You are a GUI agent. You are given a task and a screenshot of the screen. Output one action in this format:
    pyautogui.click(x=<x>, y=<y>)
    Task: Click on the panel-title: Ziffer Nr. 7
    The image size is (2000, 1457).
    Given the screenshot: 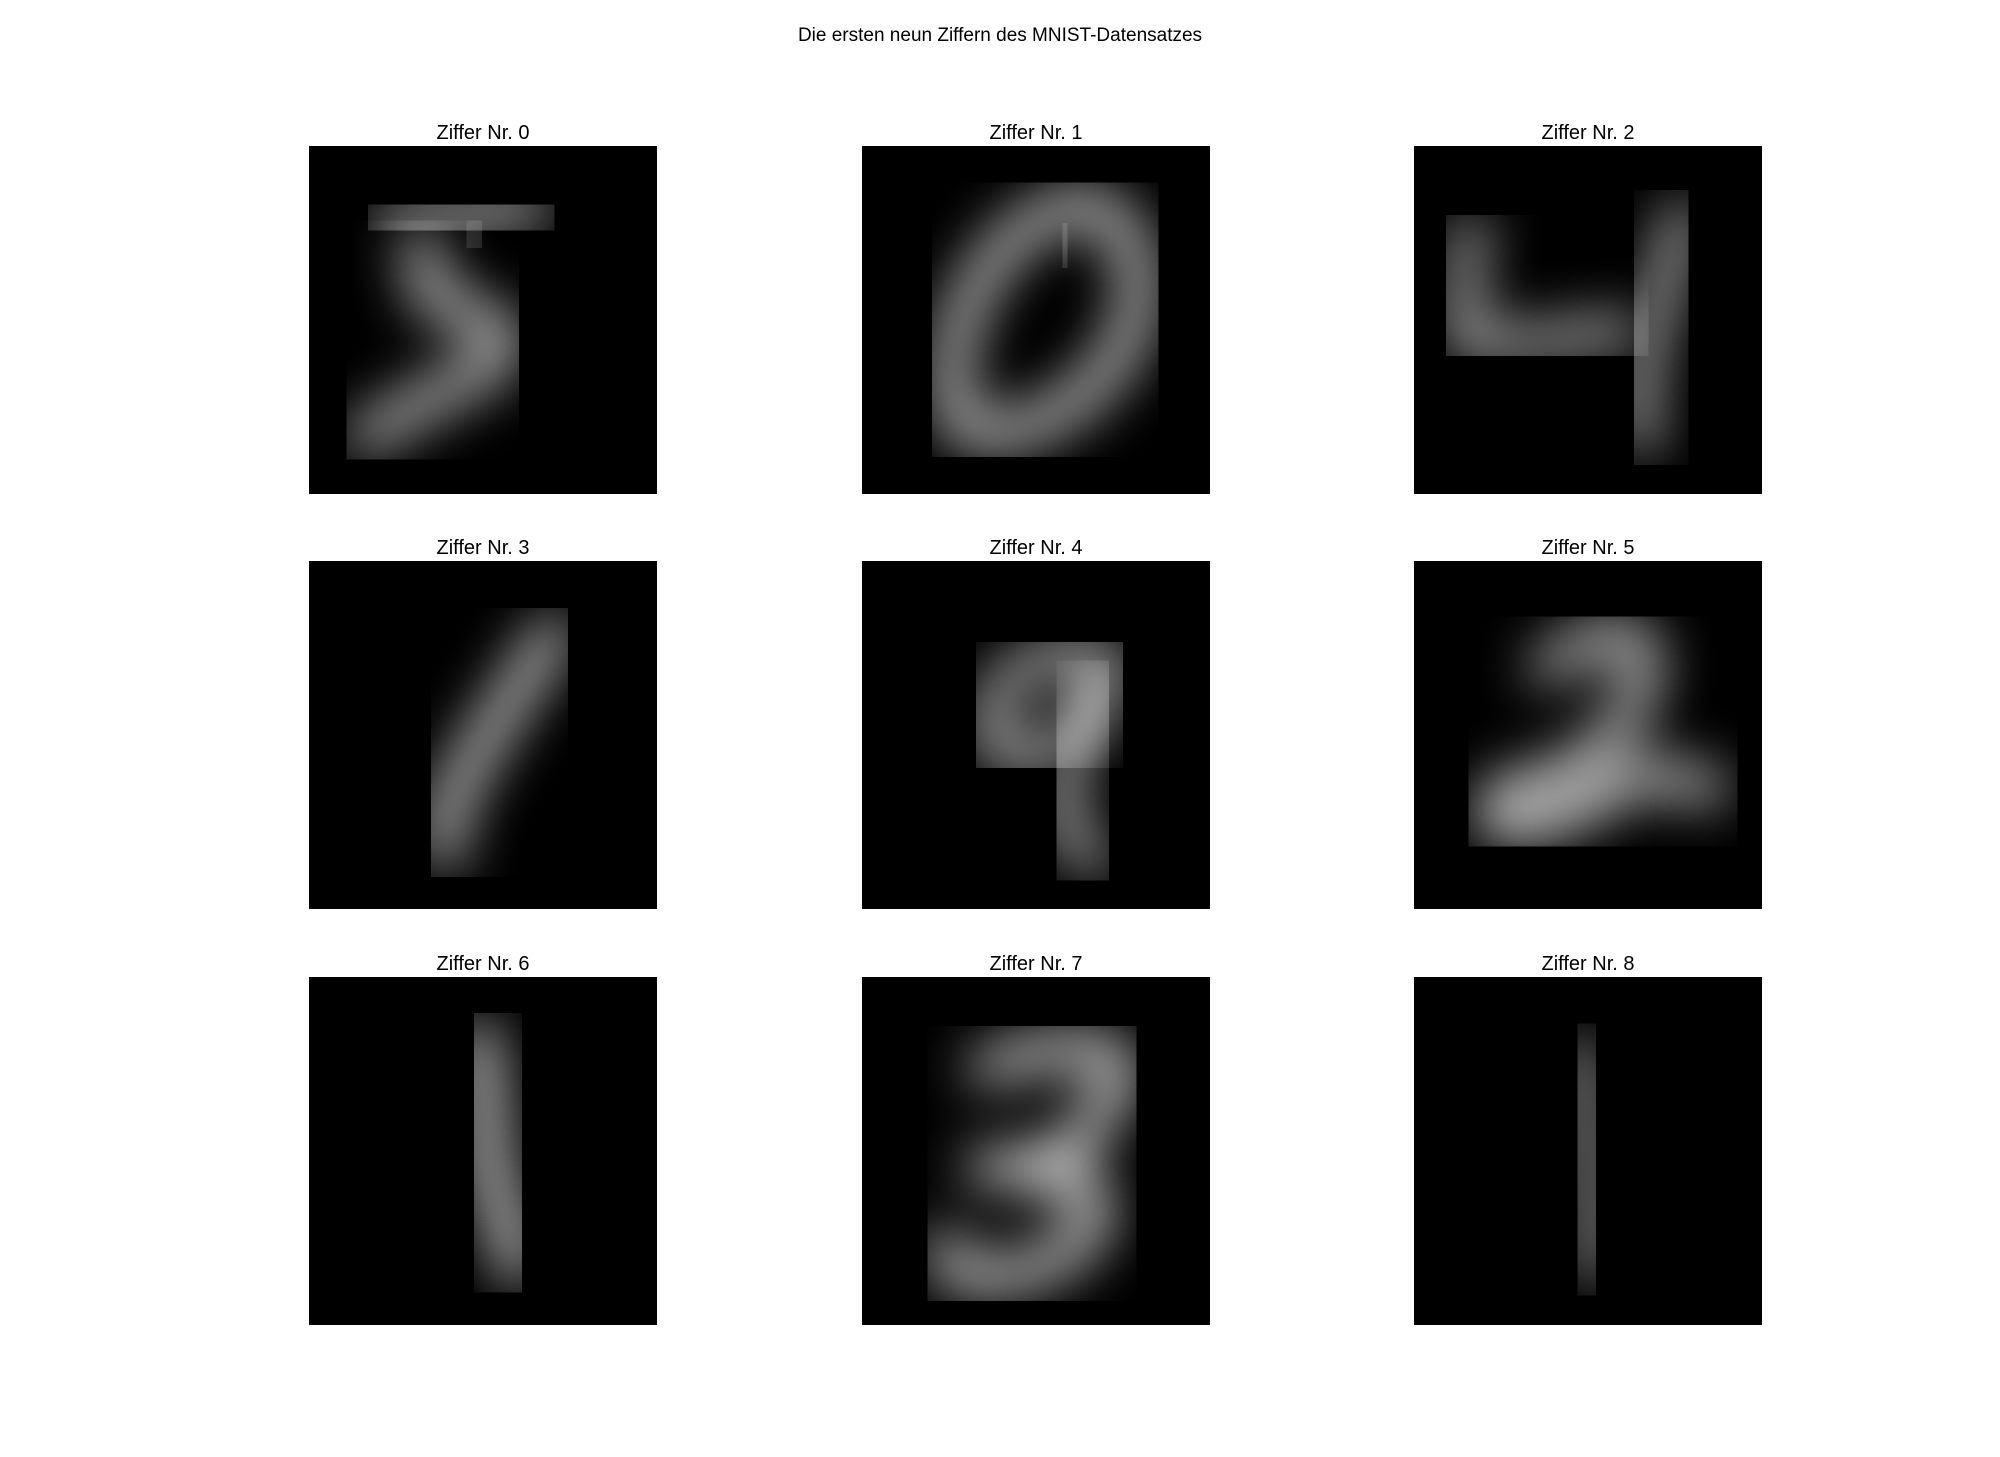 What is the action you would take?
    pyautogui.click(x=1036, y=964)
    